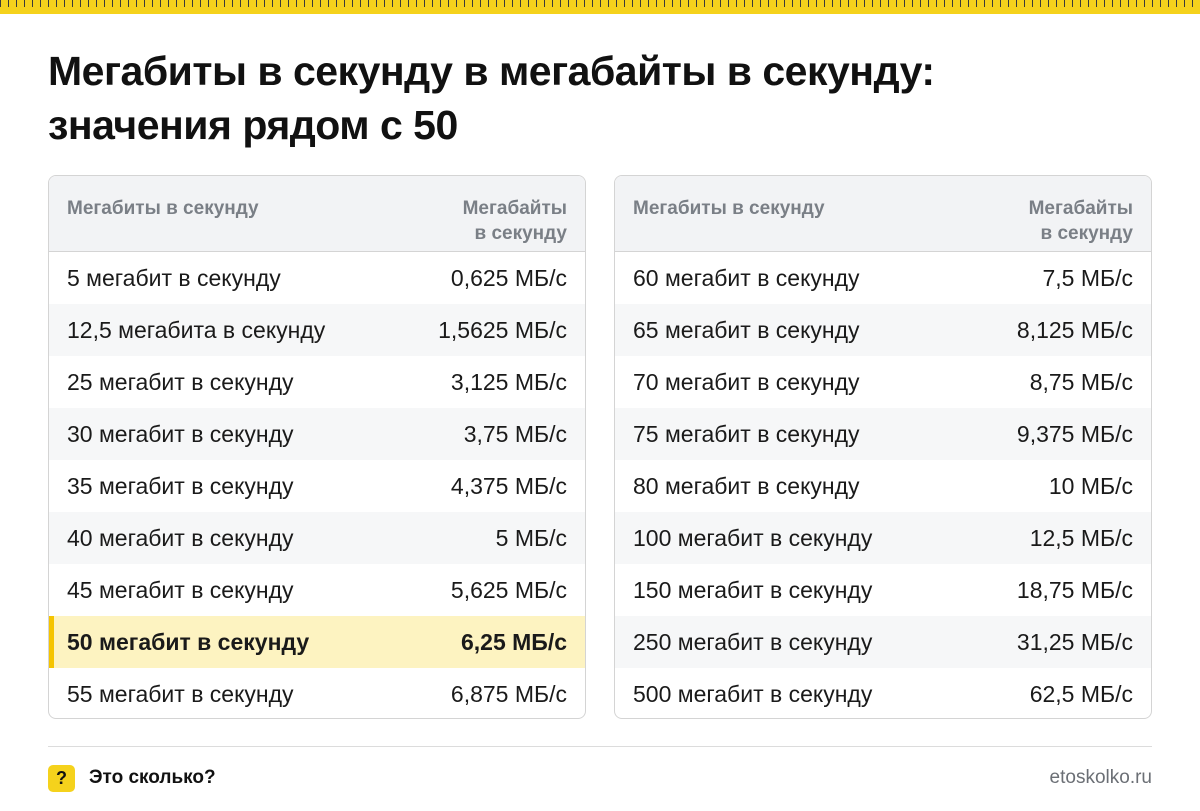 This screenshot has height=811, width=1200. Describe the element at coordinates (253, 125) in the screenshot. I see `page-title-line2: значения рядом с 50` at that location.